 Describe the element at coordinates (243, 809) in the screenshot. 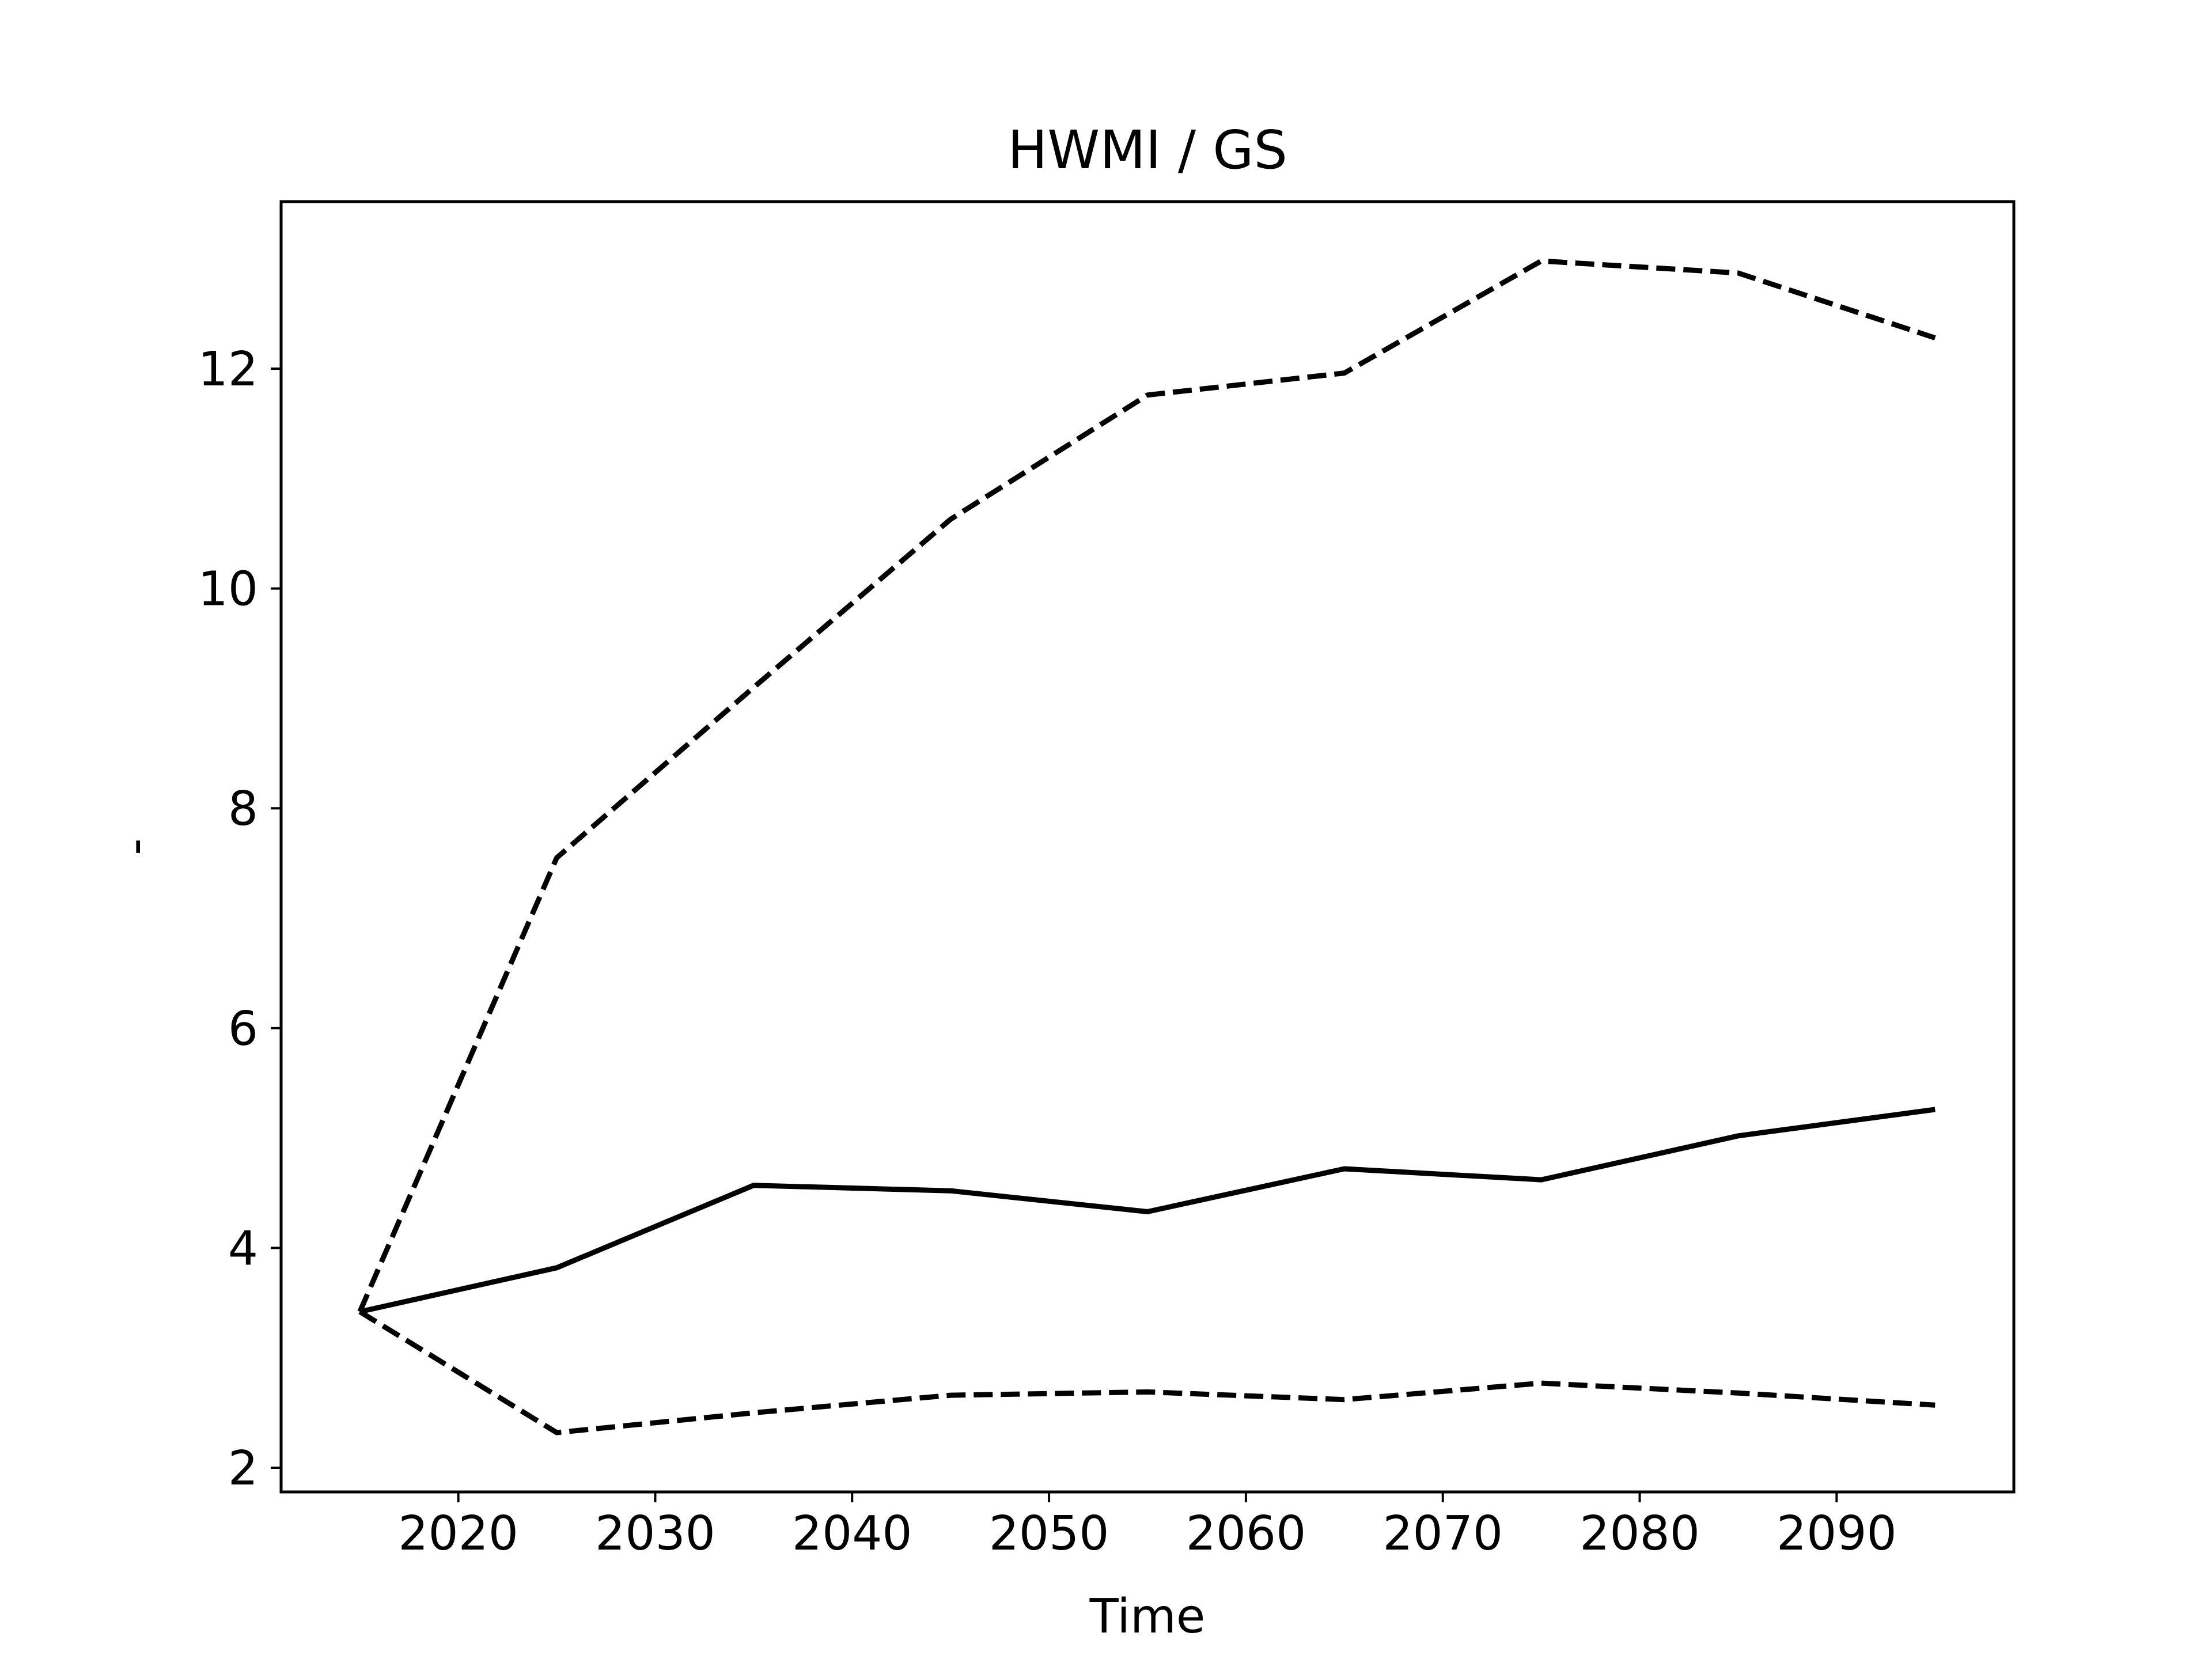

I see `y-tick-label: 8` at that location.